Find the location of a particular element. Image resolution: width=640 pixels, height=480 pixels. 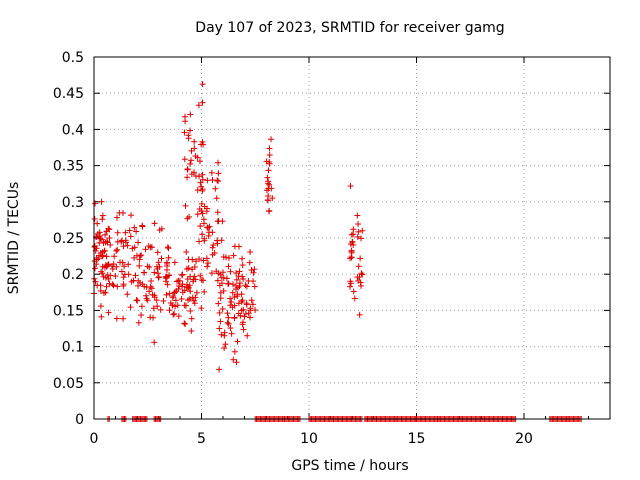

x-tick-label: 15 is located at coordinates (417, 439).